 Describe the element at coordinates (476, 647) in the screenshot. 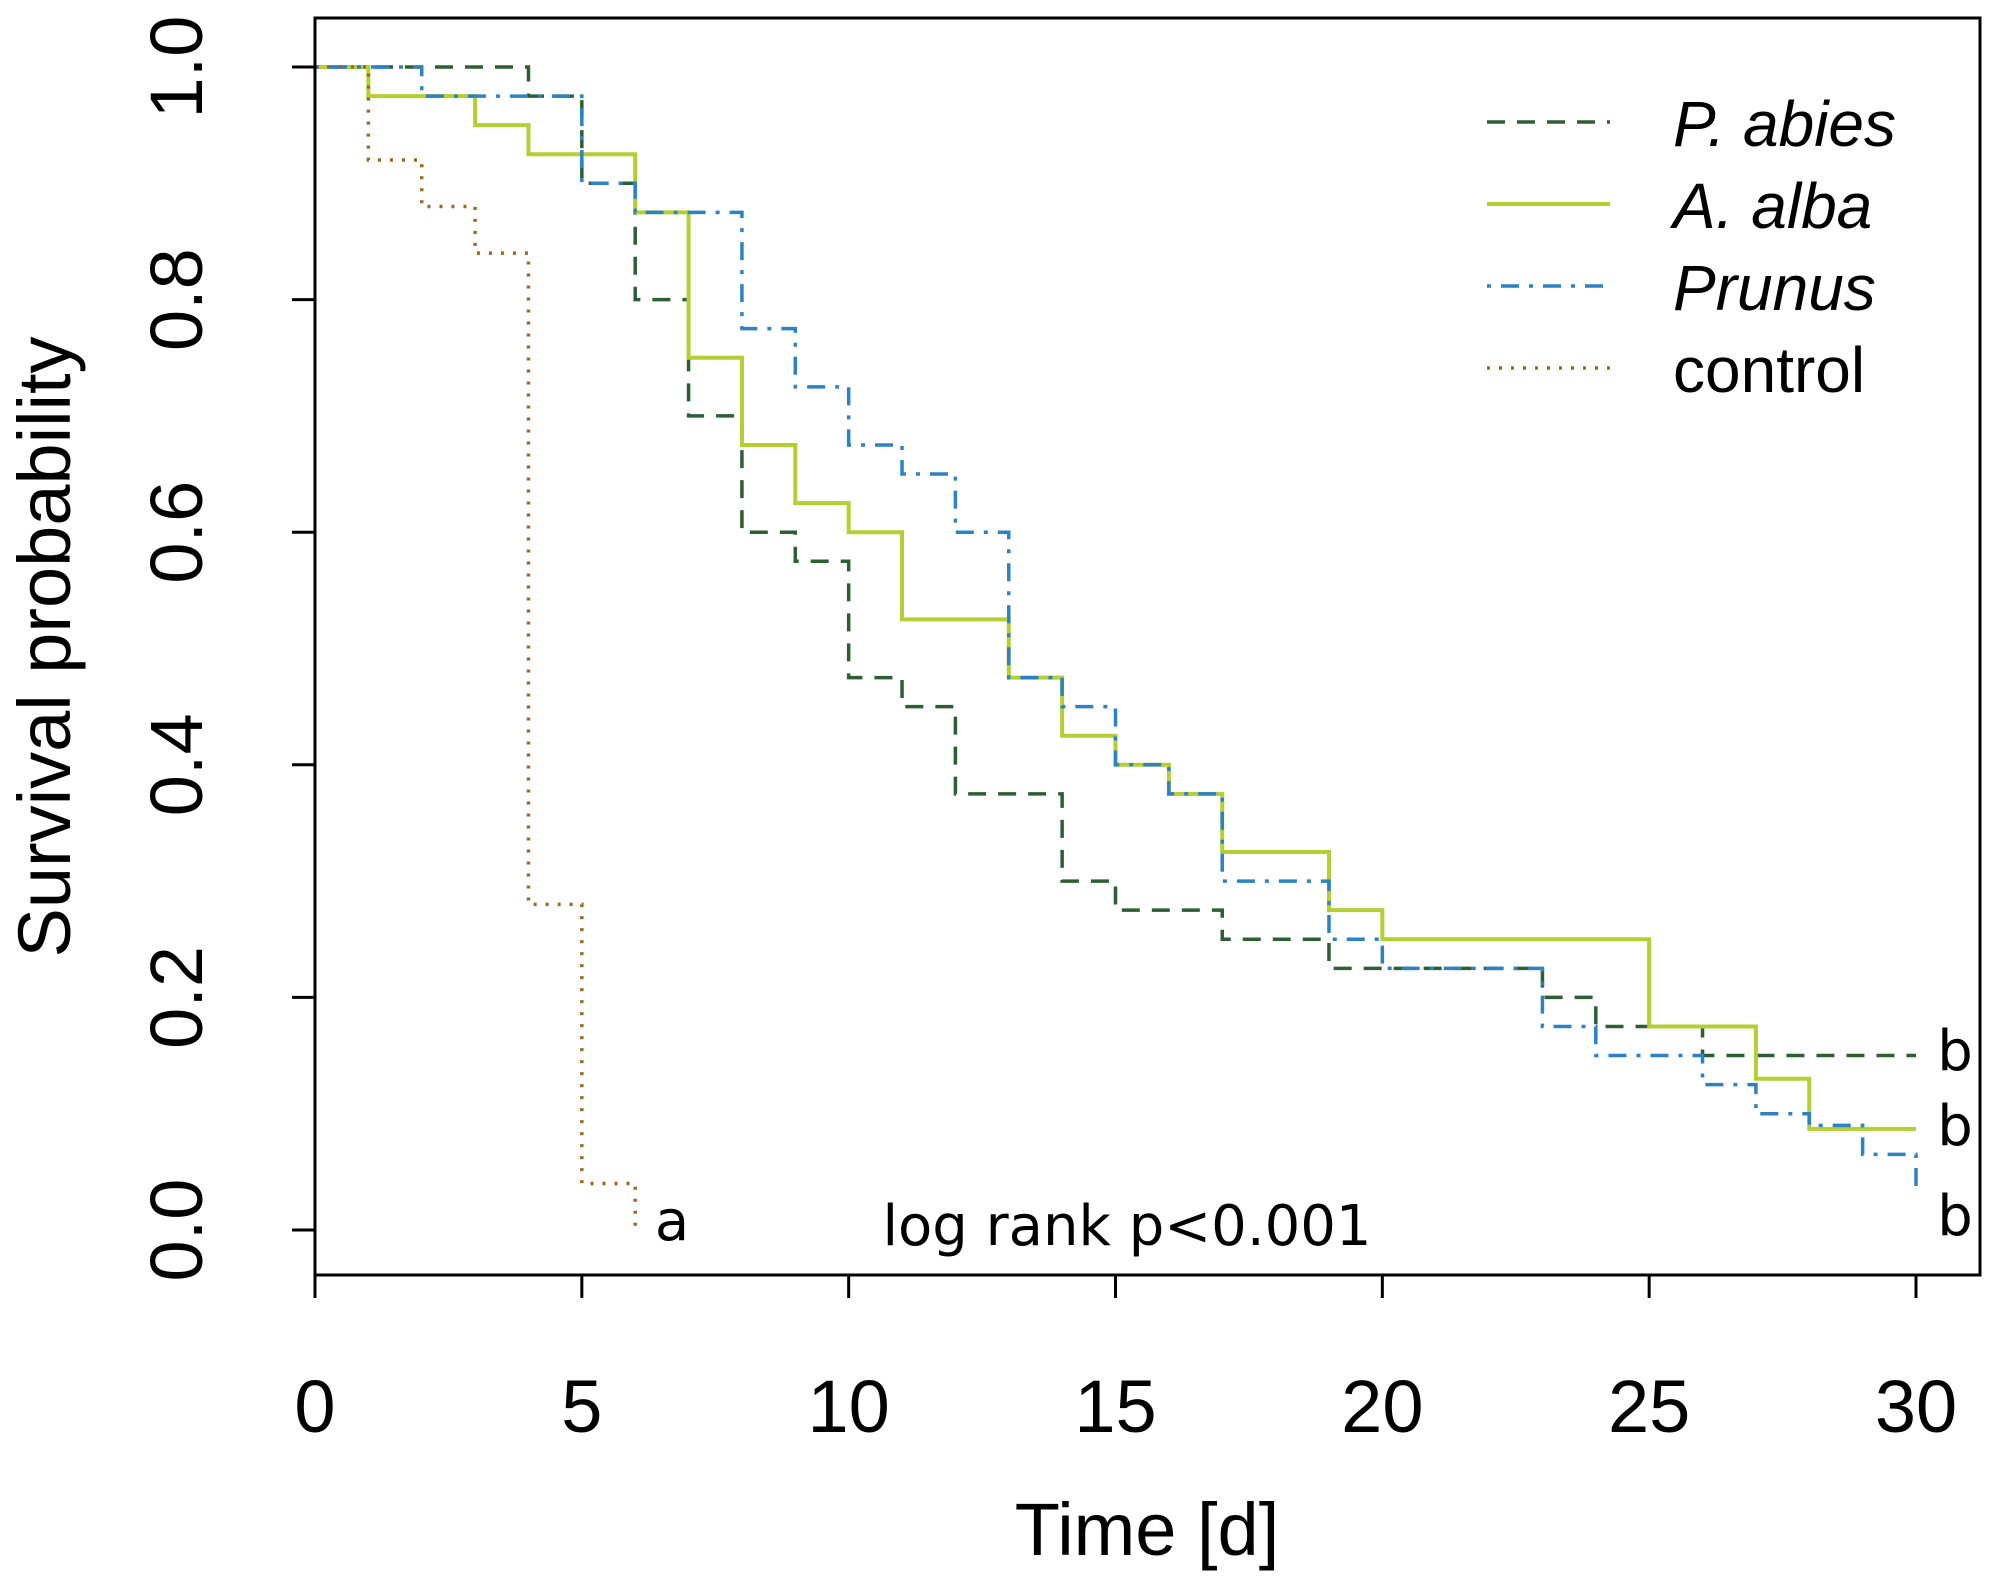

I see `series-line-control` at that location.